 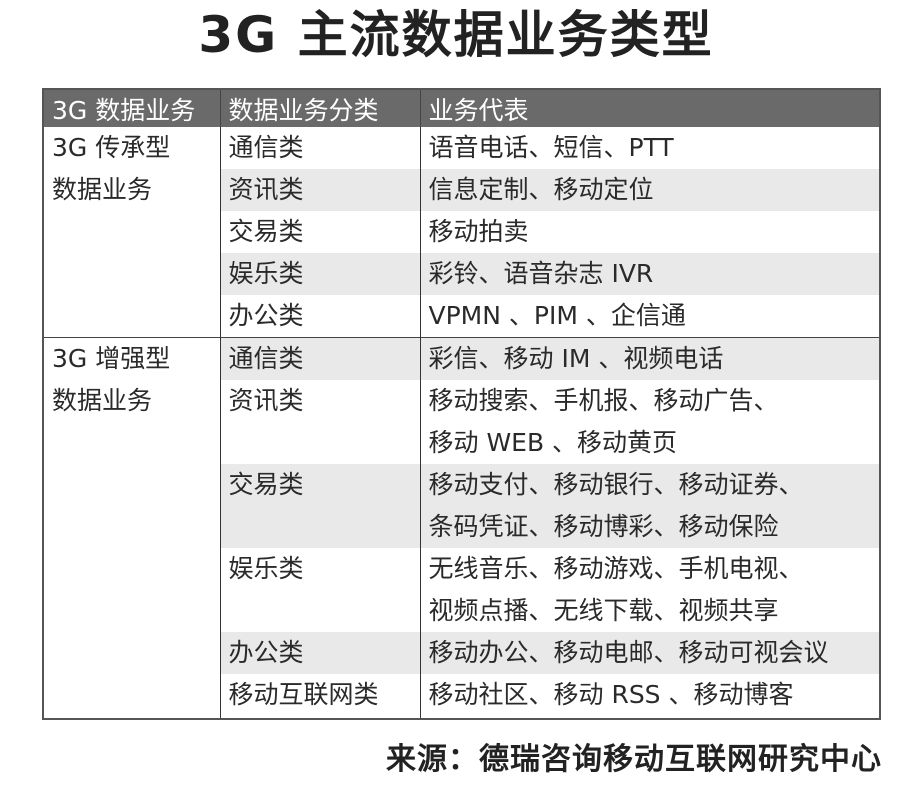 What do you see at coordinates (541, 273) in the screenshot?
I see `representative-line: 彩铃、语音杂志 IVR` at bounding box center [541, 273].